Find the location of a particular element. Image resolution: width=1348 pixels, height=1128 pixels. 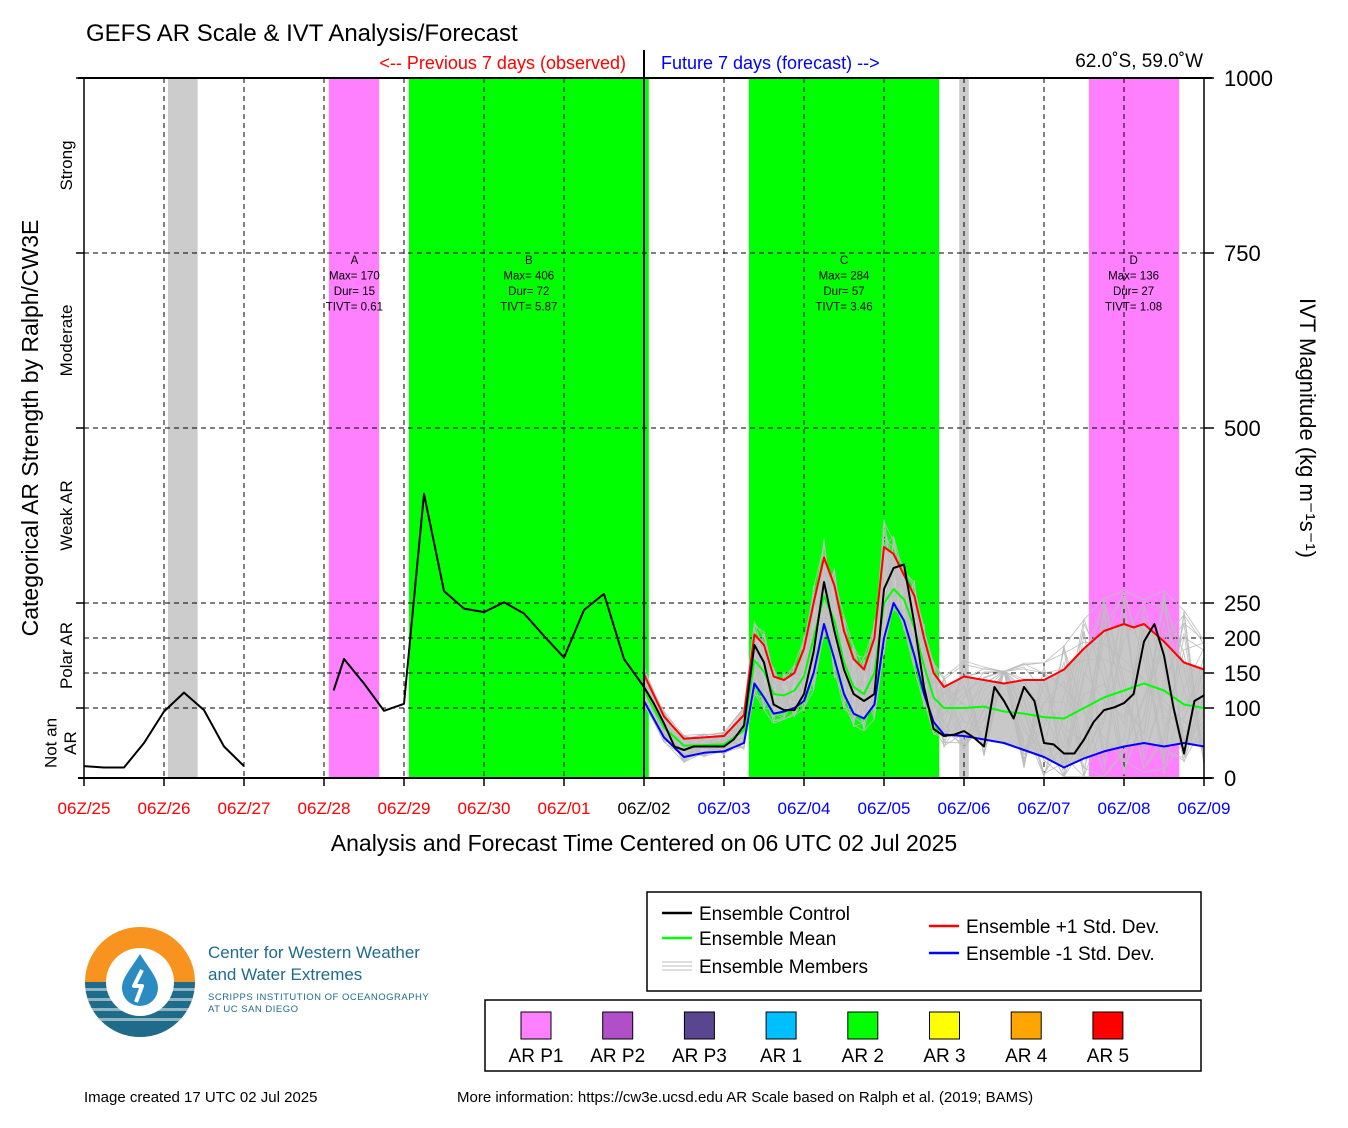

minus-std-line is located at coordinates (924, 685).